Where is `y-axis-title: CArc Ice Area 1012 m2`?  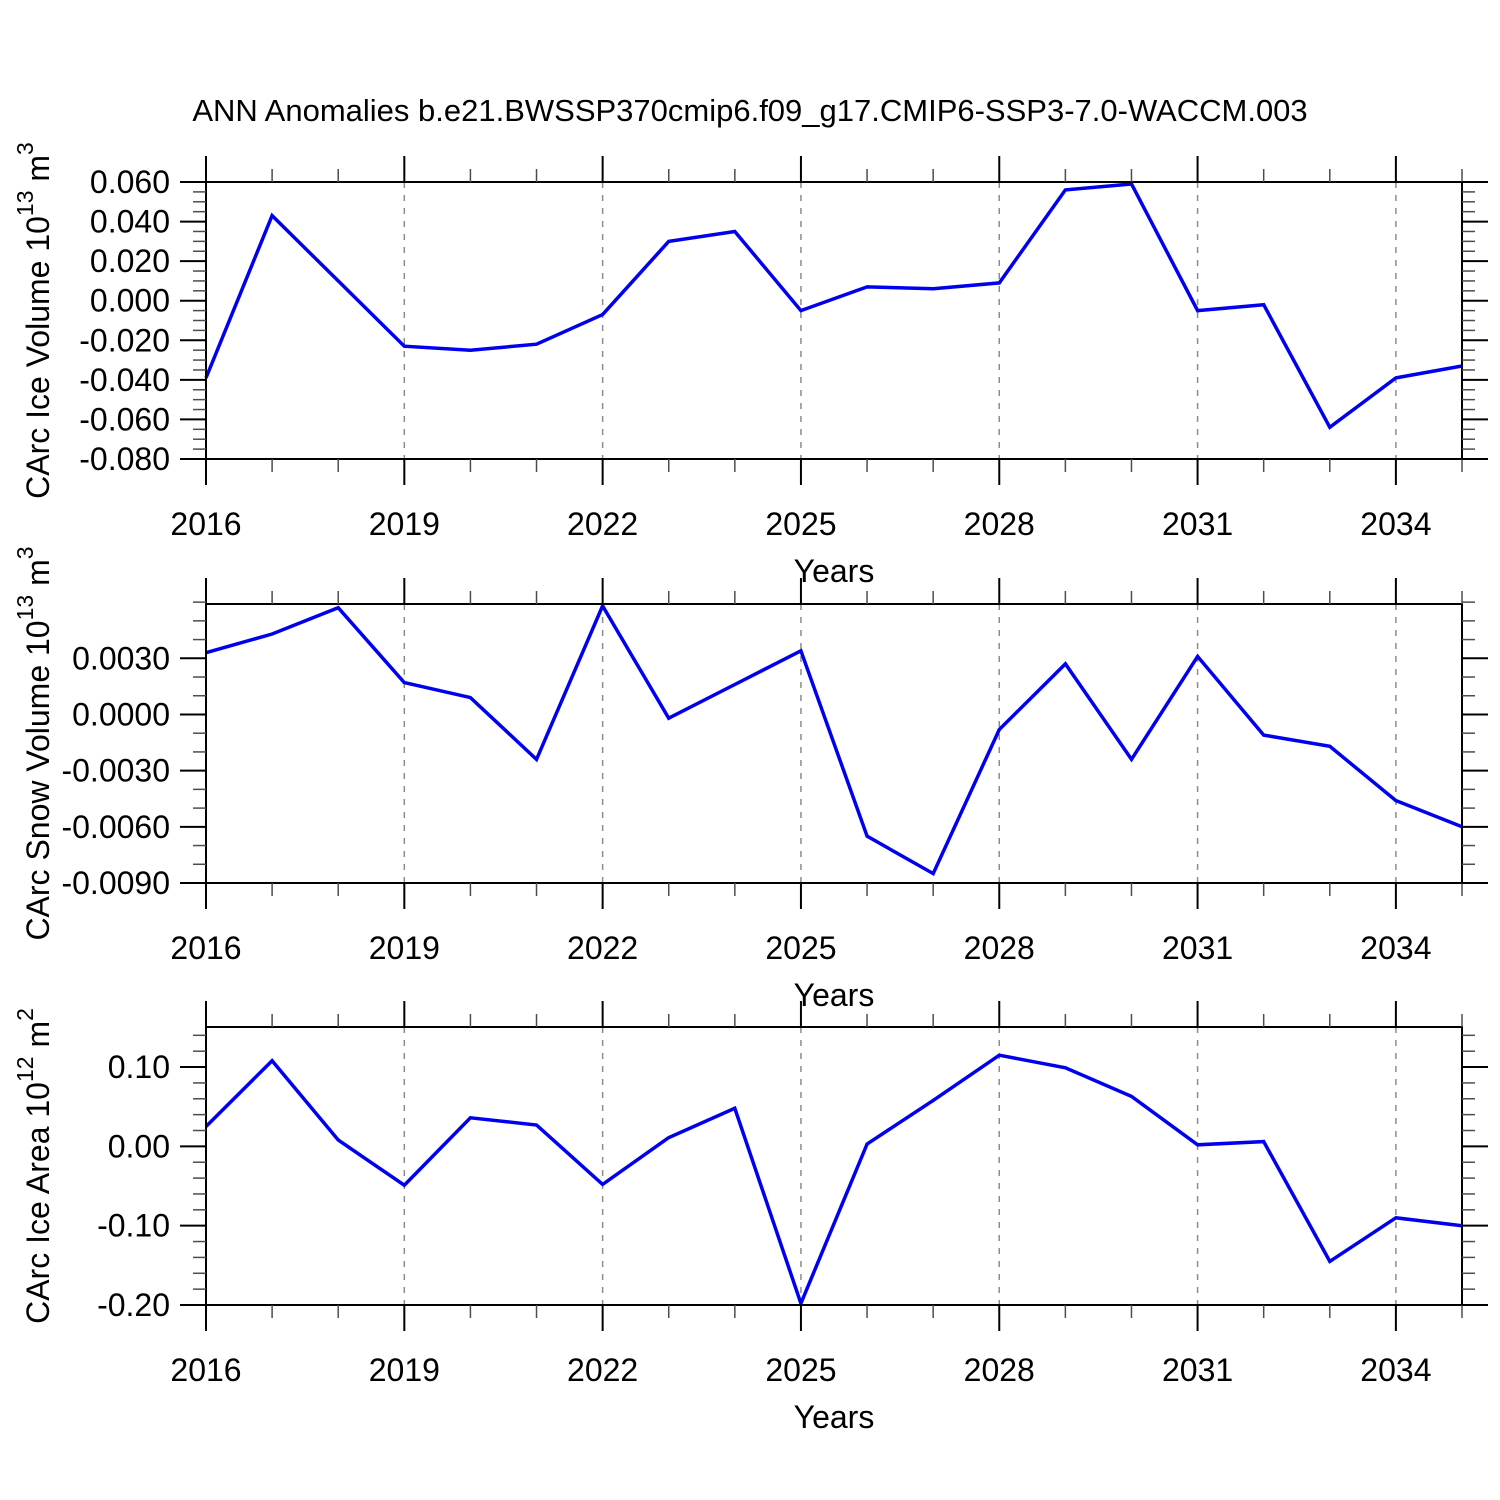
y-axis-title: CArc Ice Area 1012 m2 is located at coordinates (34, 1166).